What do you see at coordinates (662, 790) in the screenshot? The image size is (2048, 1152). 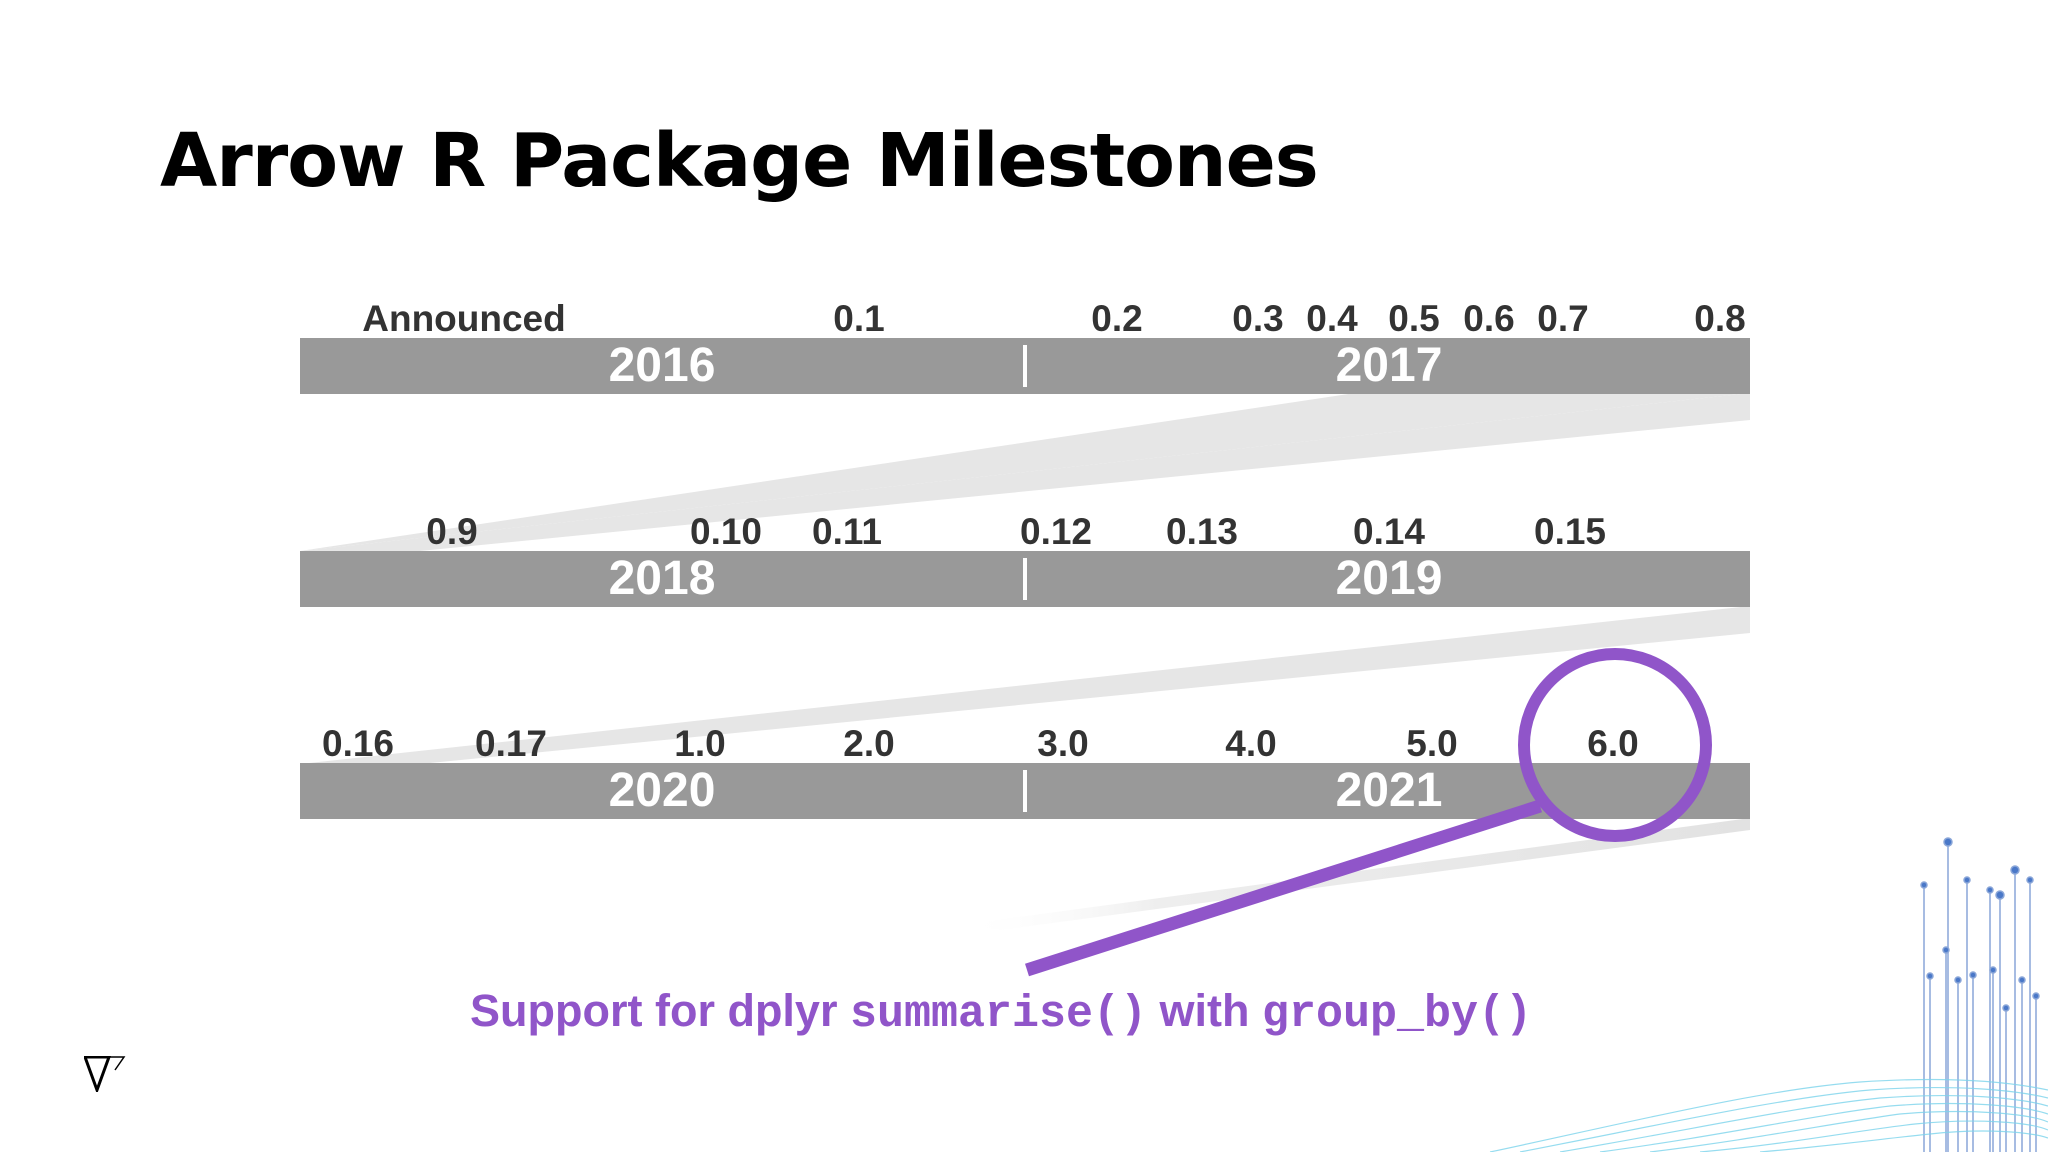 I see `year-label: 2020` at bounding box center [662, 790].